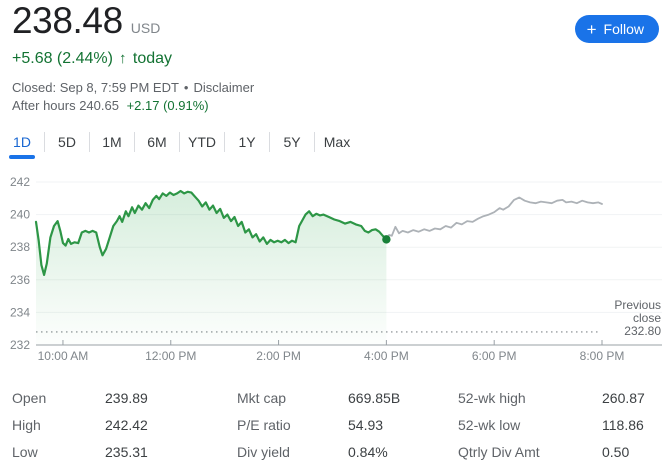  I want to click on stat-label: 52-wk low, so click(489, 424).